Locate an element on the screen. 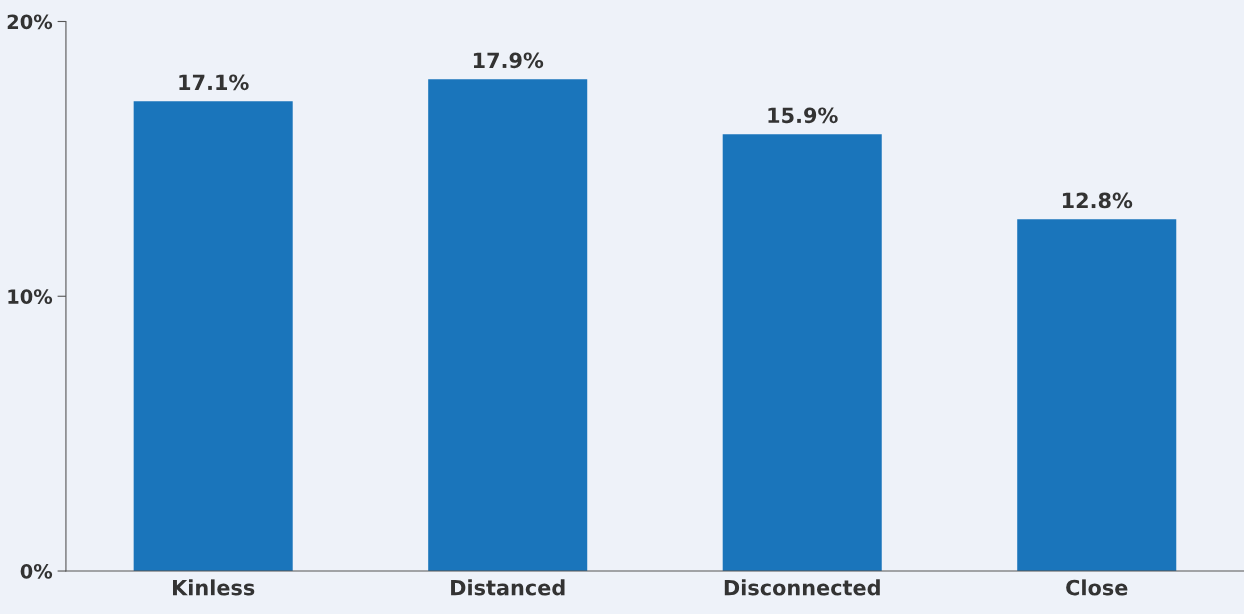  y-tick-label: 0% is located at coordinates (36, 571).